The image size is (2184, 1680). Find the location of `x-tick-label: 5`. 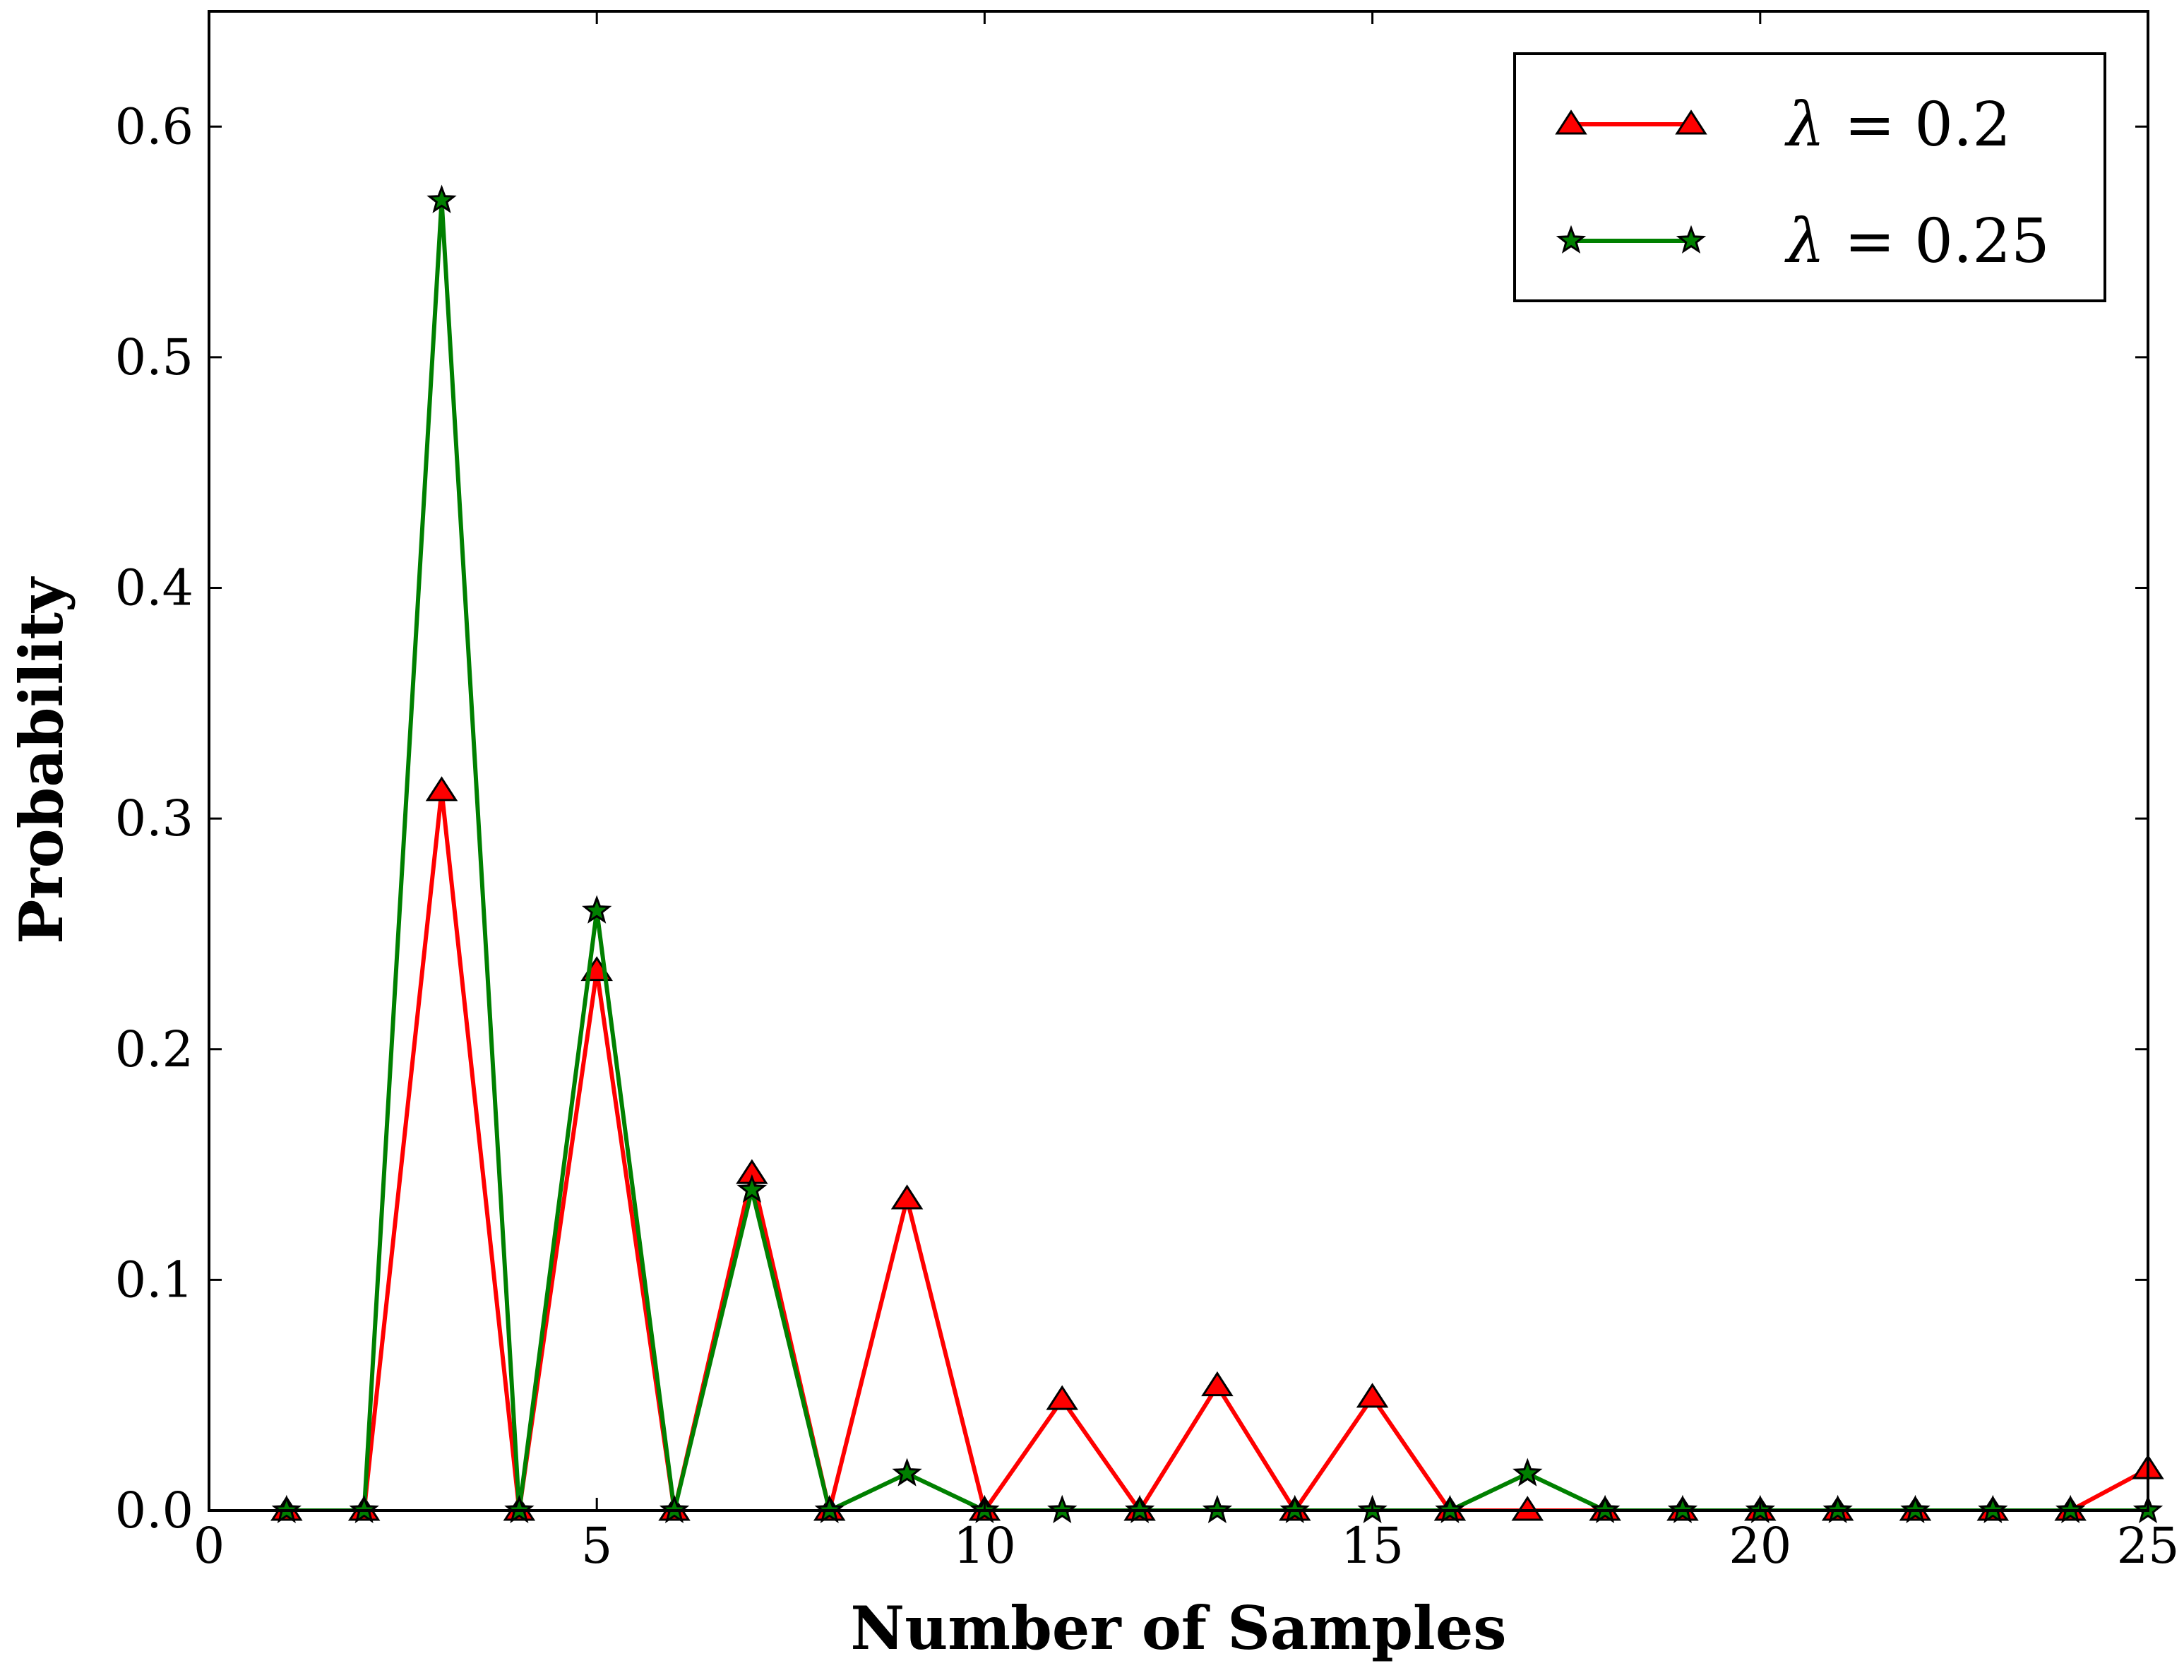

x-tick-label: 5 is located at coordinates (597, 1546).